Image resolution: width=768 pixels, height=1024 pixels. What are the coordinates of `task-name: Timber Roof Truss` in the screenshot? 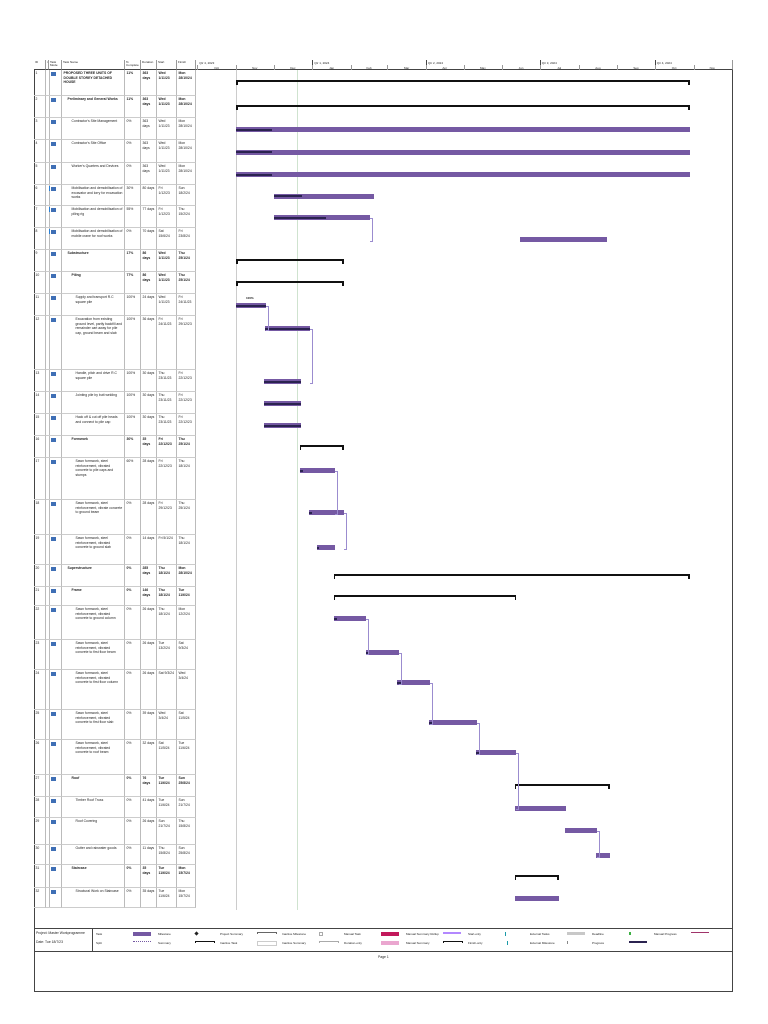 It's located at (93, 807).